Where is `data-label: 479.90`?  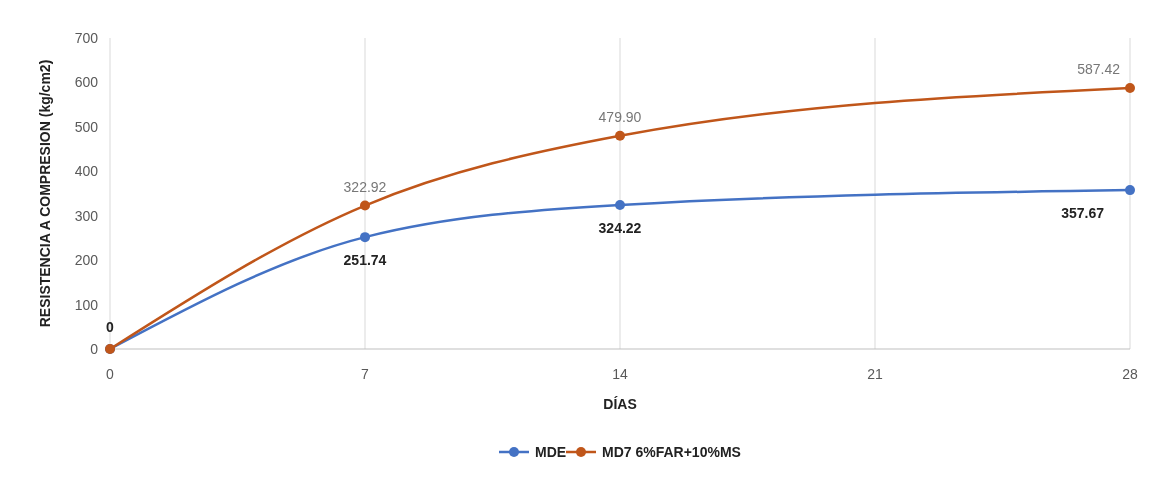
data-label: 479.90 is located at coordinates (620, 116).